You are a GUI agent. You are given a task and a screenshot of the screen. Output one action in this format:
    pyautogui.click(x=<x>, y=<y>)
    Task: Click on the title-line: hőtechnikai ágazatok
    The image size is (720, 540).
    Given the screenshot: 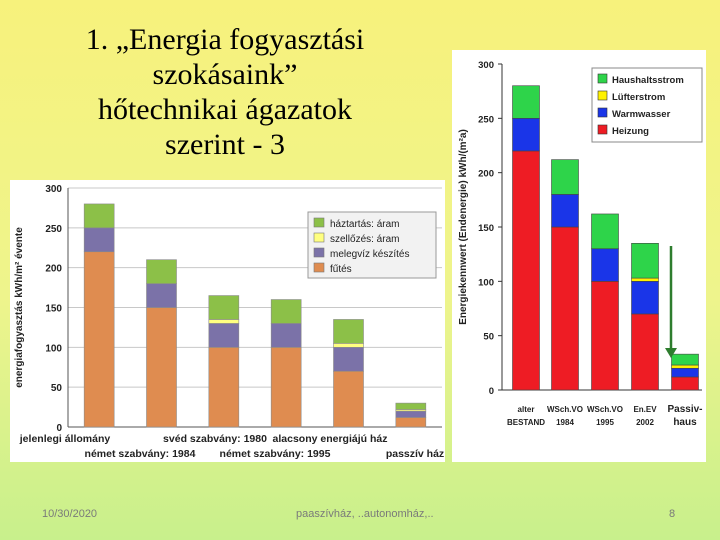 What is the action you would take?
    pyautogui.click(x=225, y=109)
    